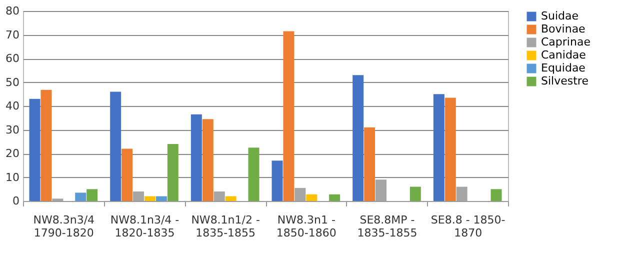 The image size is (639, 269). I want to click on y-tick-label: 30, so click(13, 129).